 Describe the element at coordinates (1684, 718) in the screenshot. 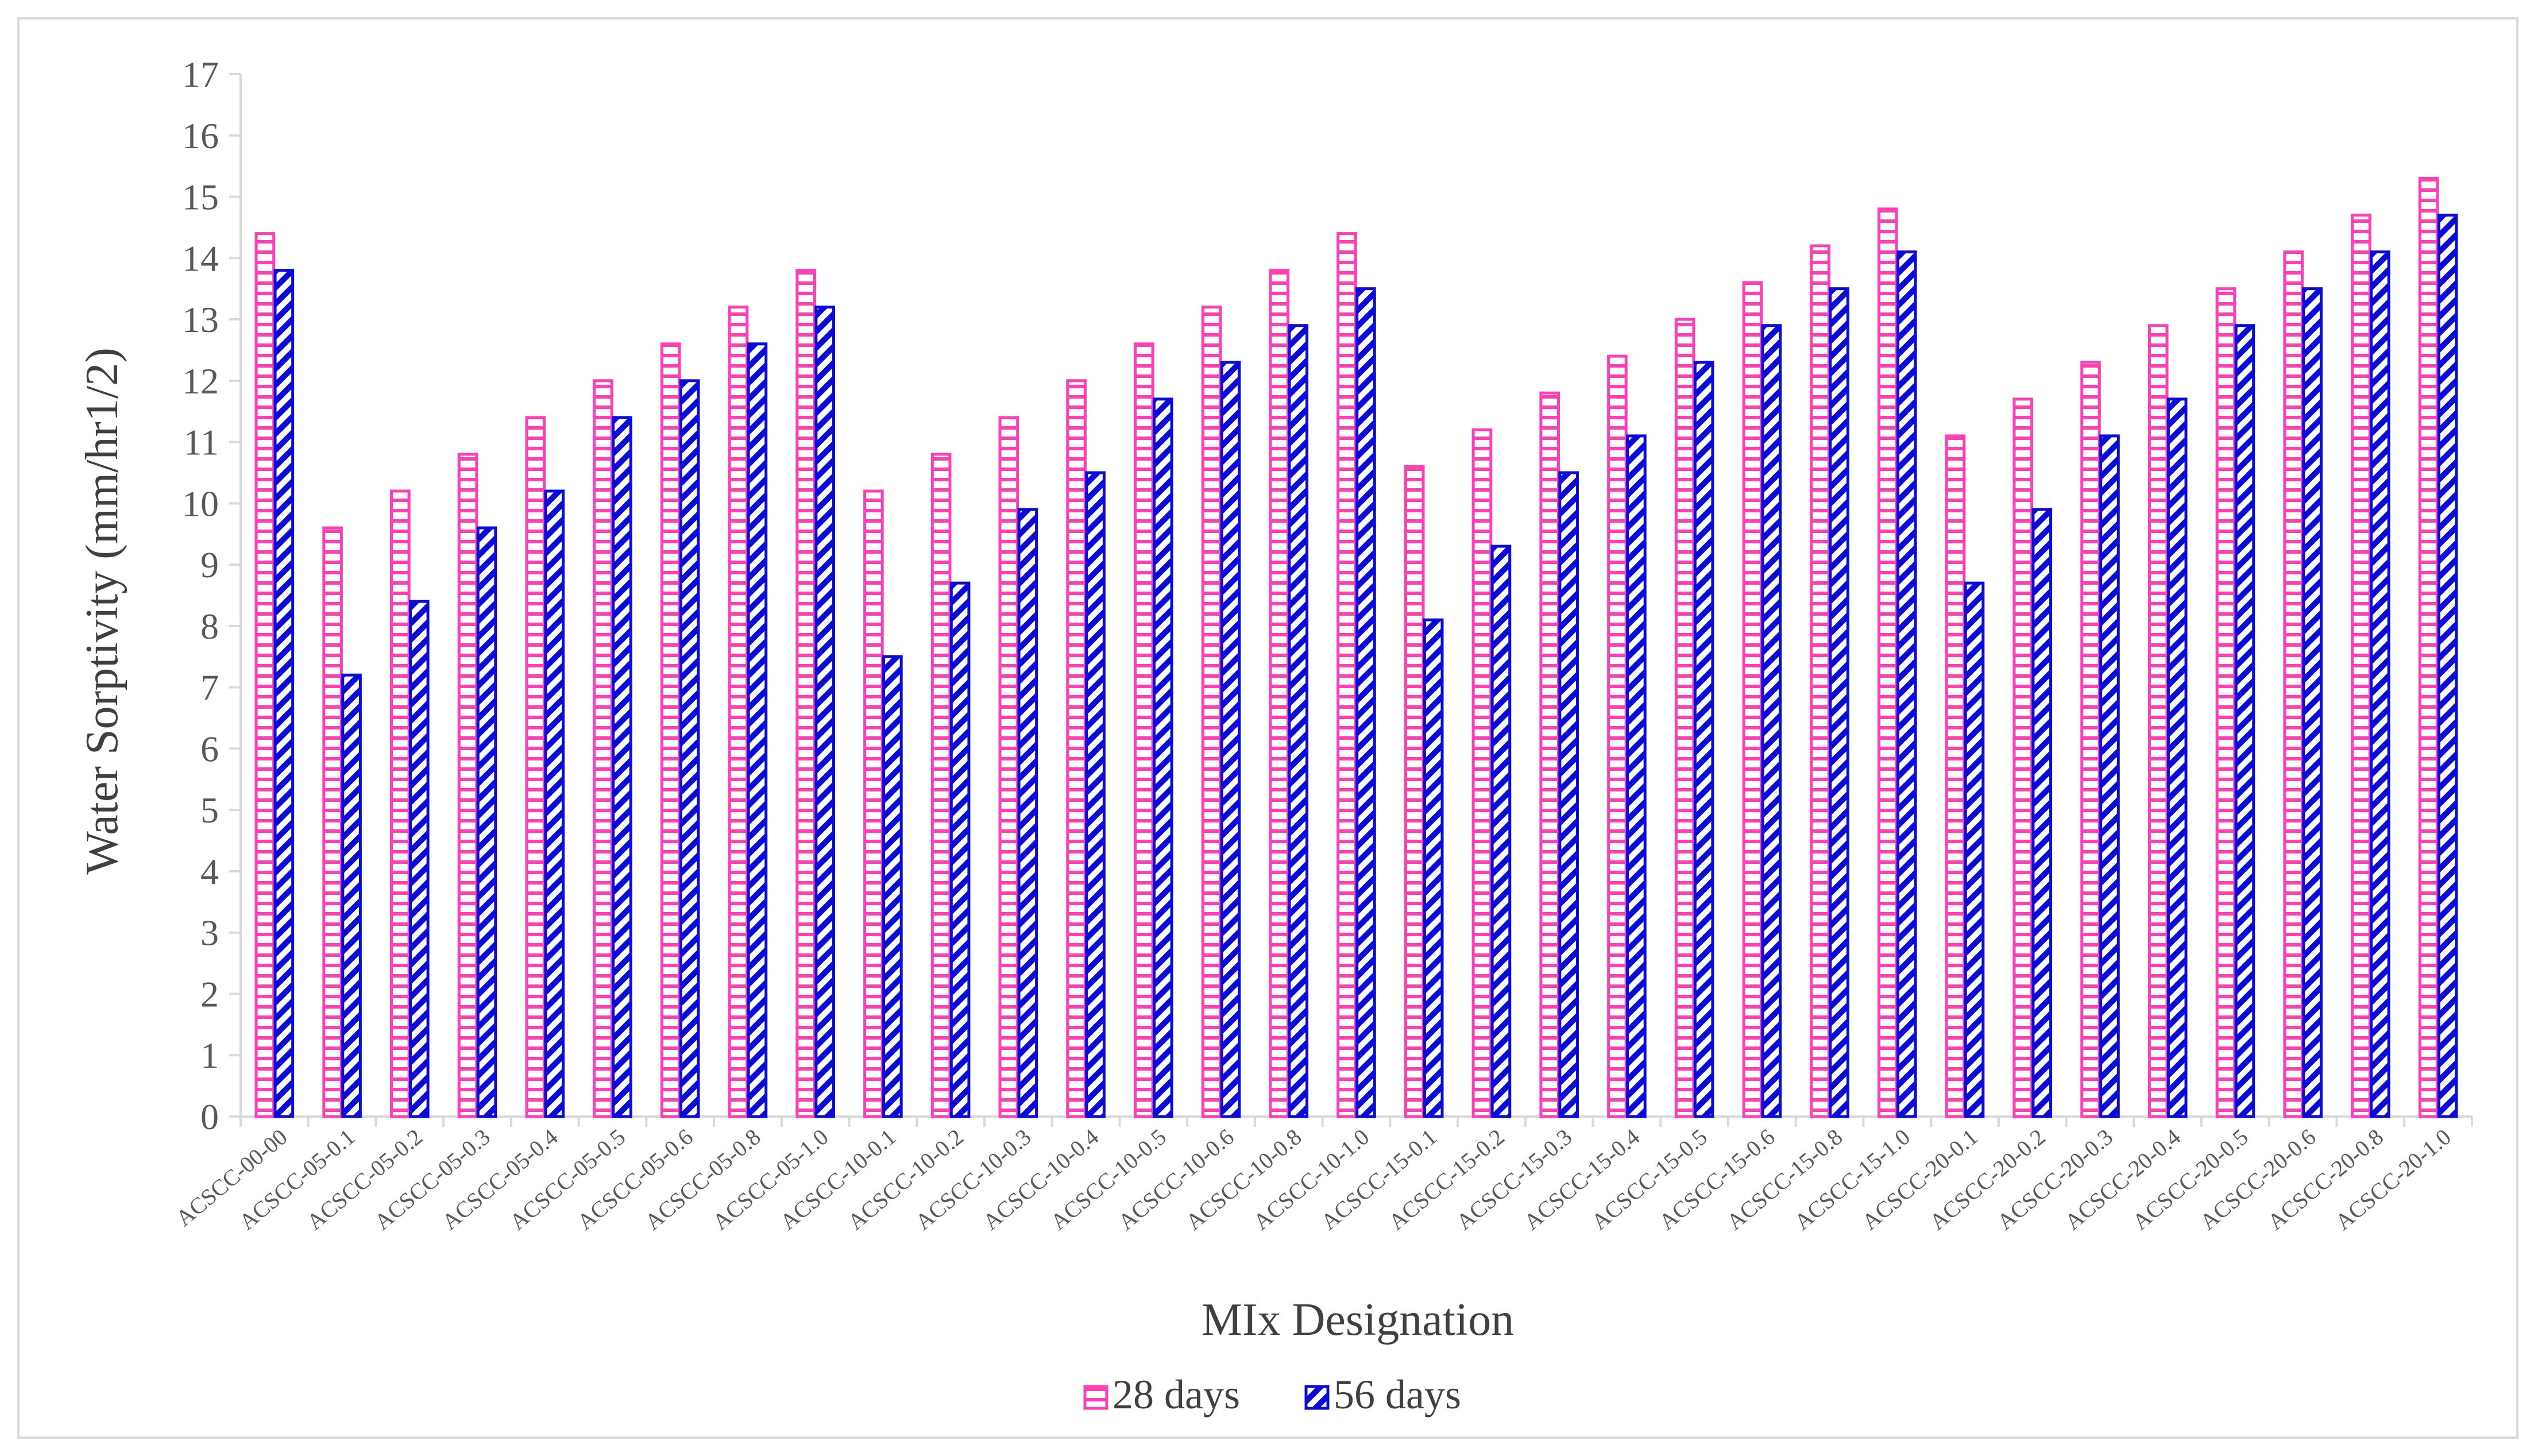

I see `bar-28-days-ACSCC-15-0.5` at that location.